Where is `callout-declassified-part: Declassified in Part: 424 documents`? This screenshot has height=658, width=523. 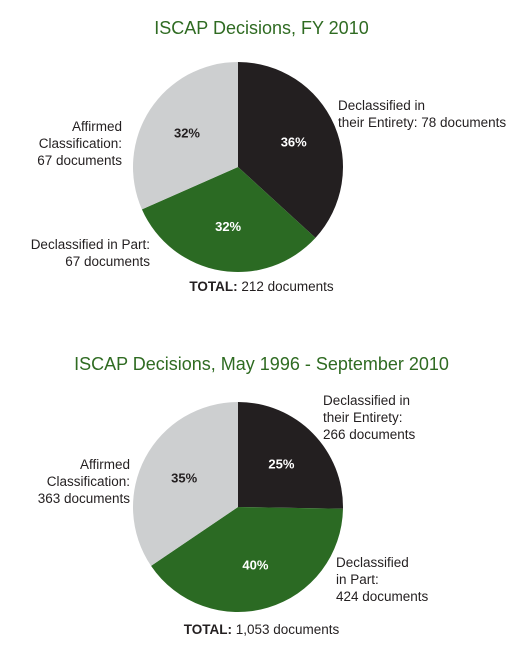 callout-declassified-part: Declassified in Part: 424 documents is located at coordinates (382, 579).